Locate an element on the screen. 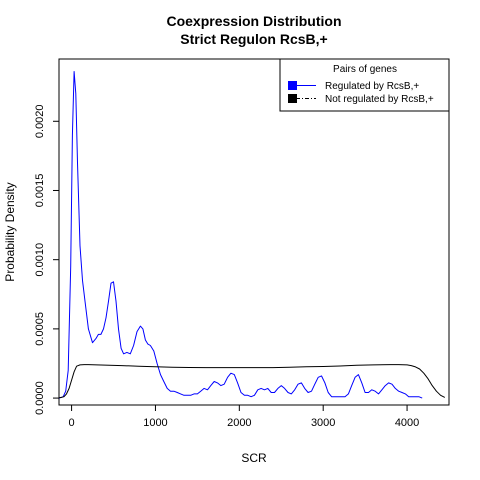 The image size is (480, 480). chart-title: Coexpression Distribution is located at coordinates (253, 21).